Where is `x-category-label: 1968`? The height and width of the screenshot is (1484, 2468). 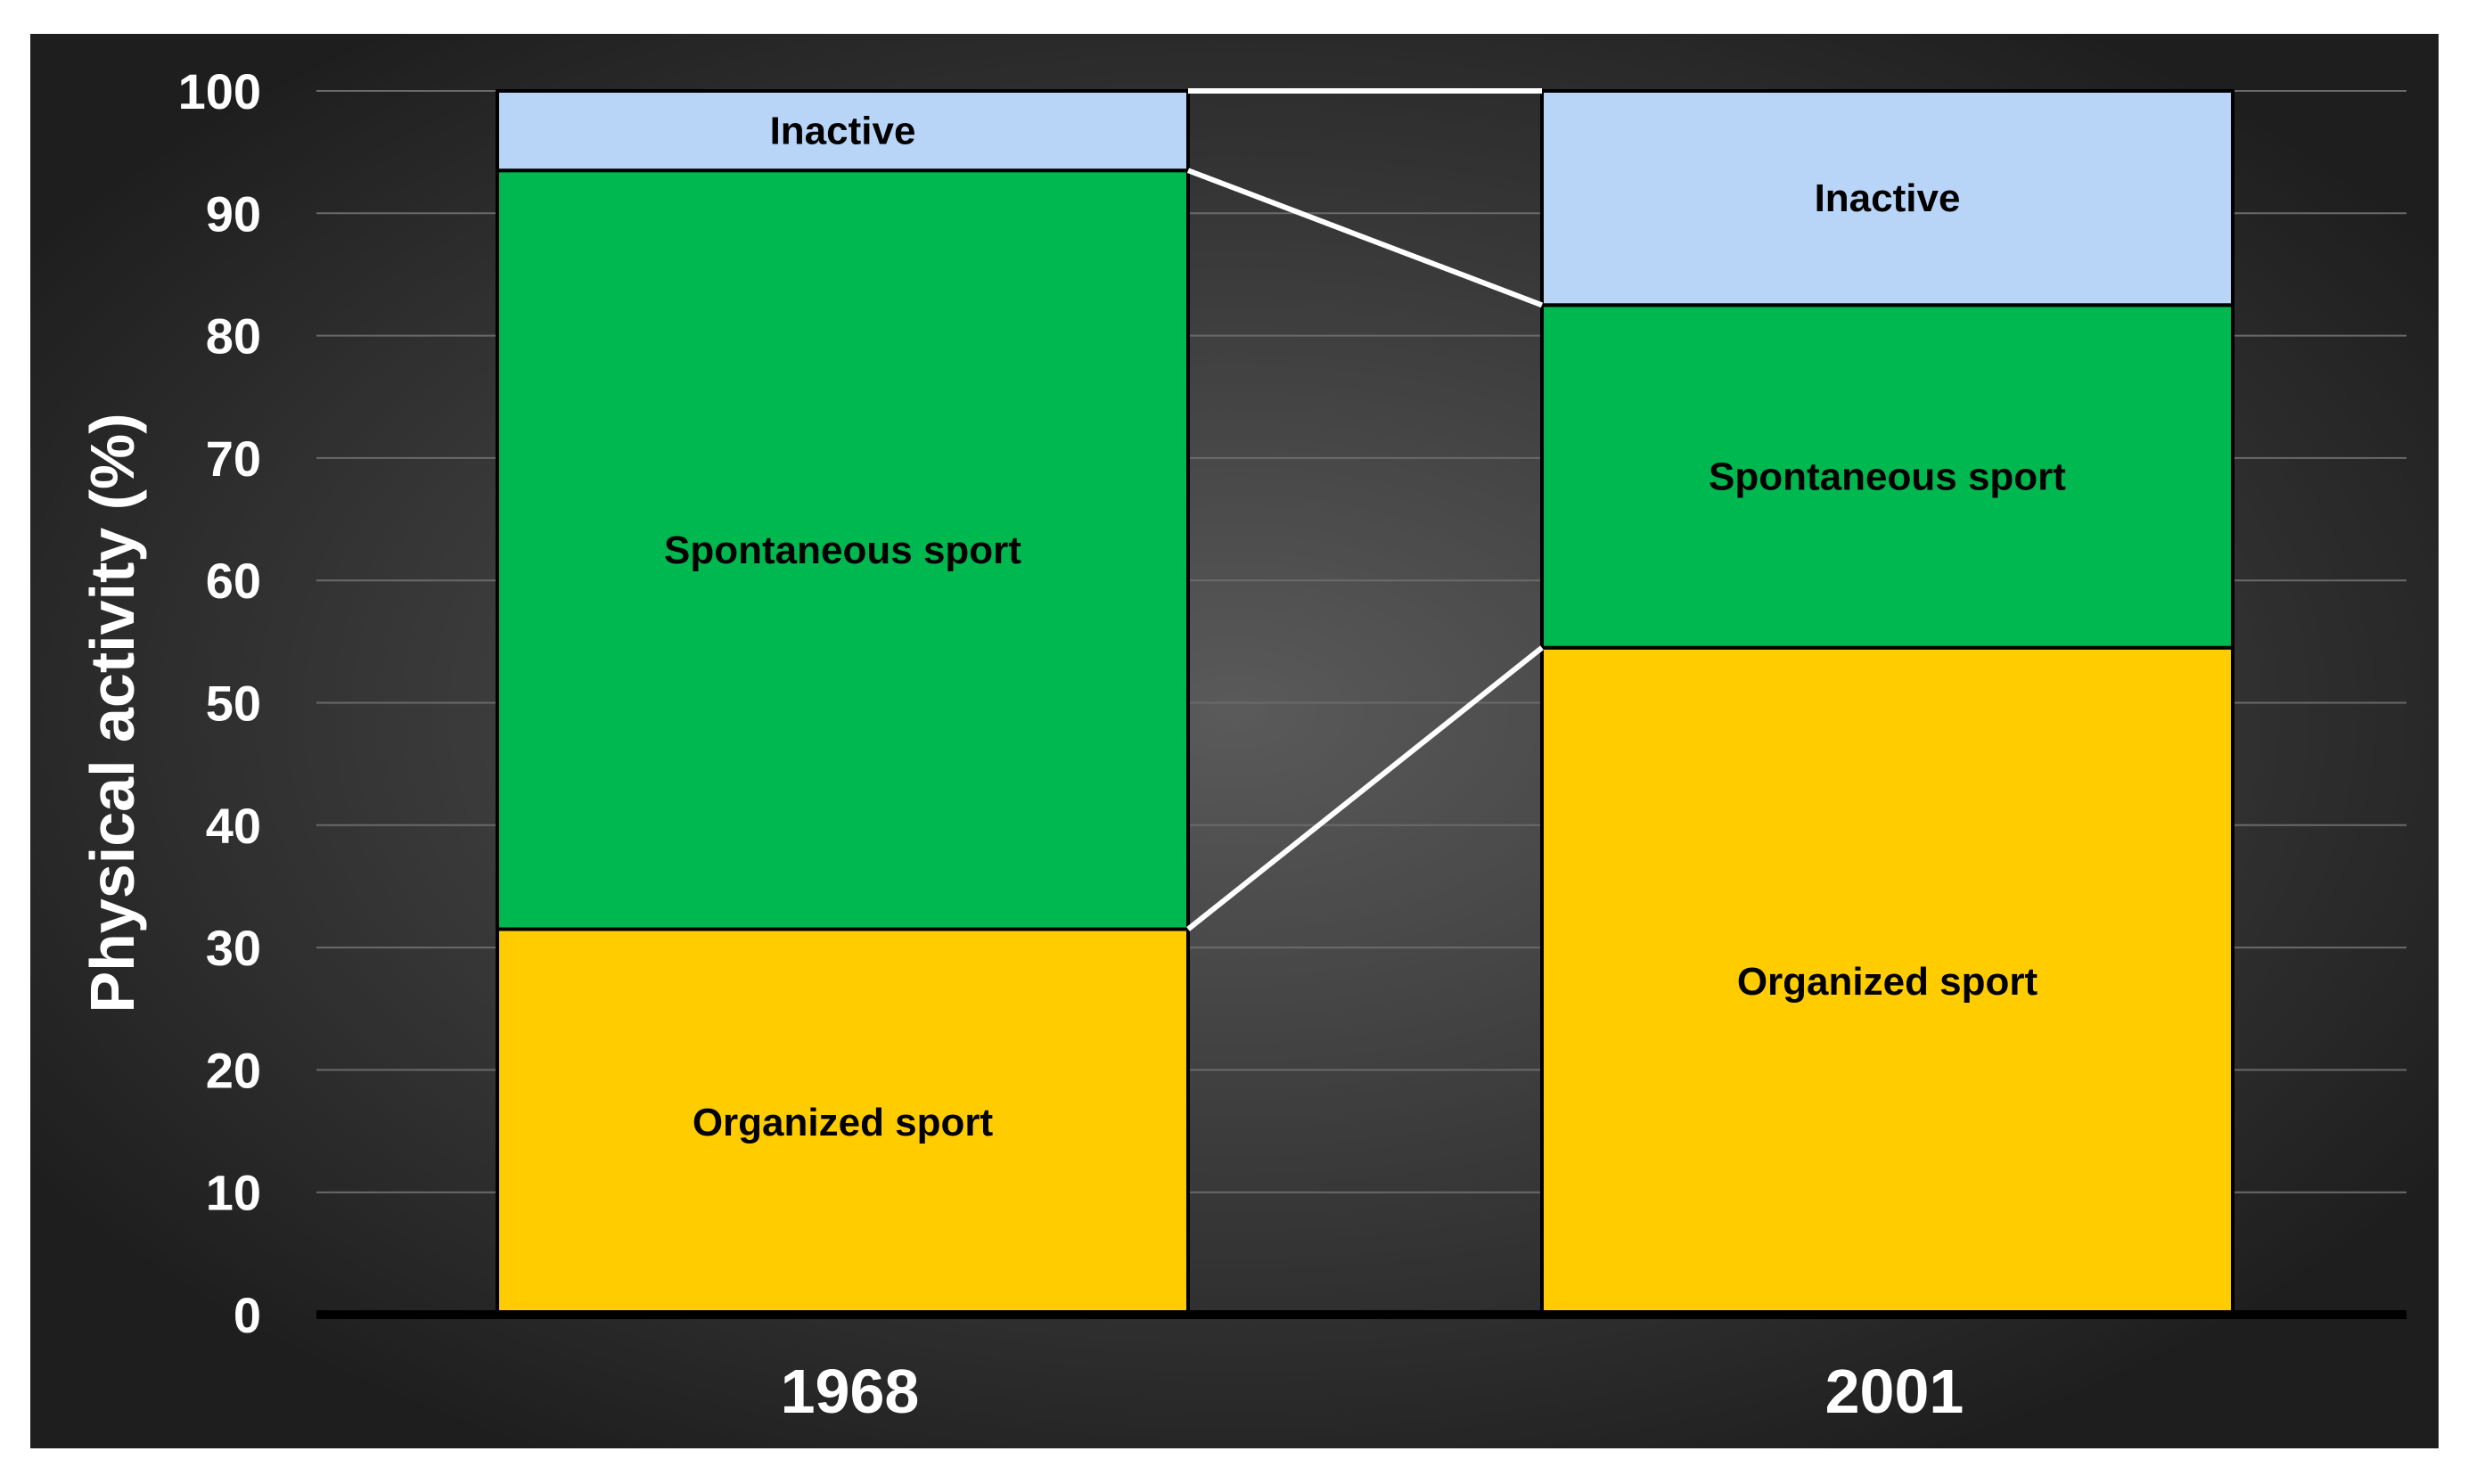 x-category-label: 1968 is located at coordinates (851, 1391).